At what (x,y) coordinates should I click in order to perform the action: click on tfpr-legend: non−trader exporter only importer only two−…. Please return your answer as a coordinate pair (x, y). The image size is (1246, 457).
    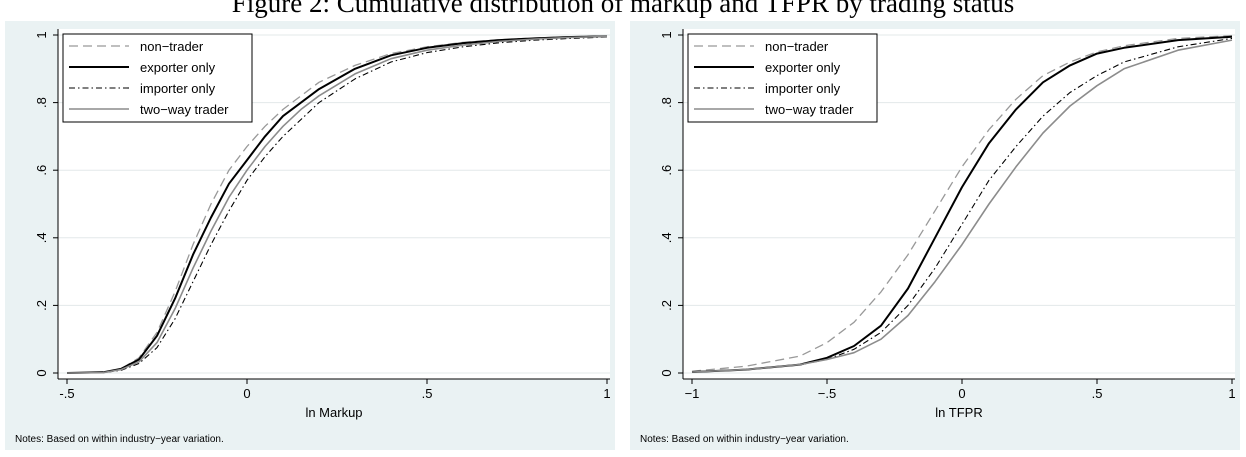
    Looking at the image, I should click on (782, 78).